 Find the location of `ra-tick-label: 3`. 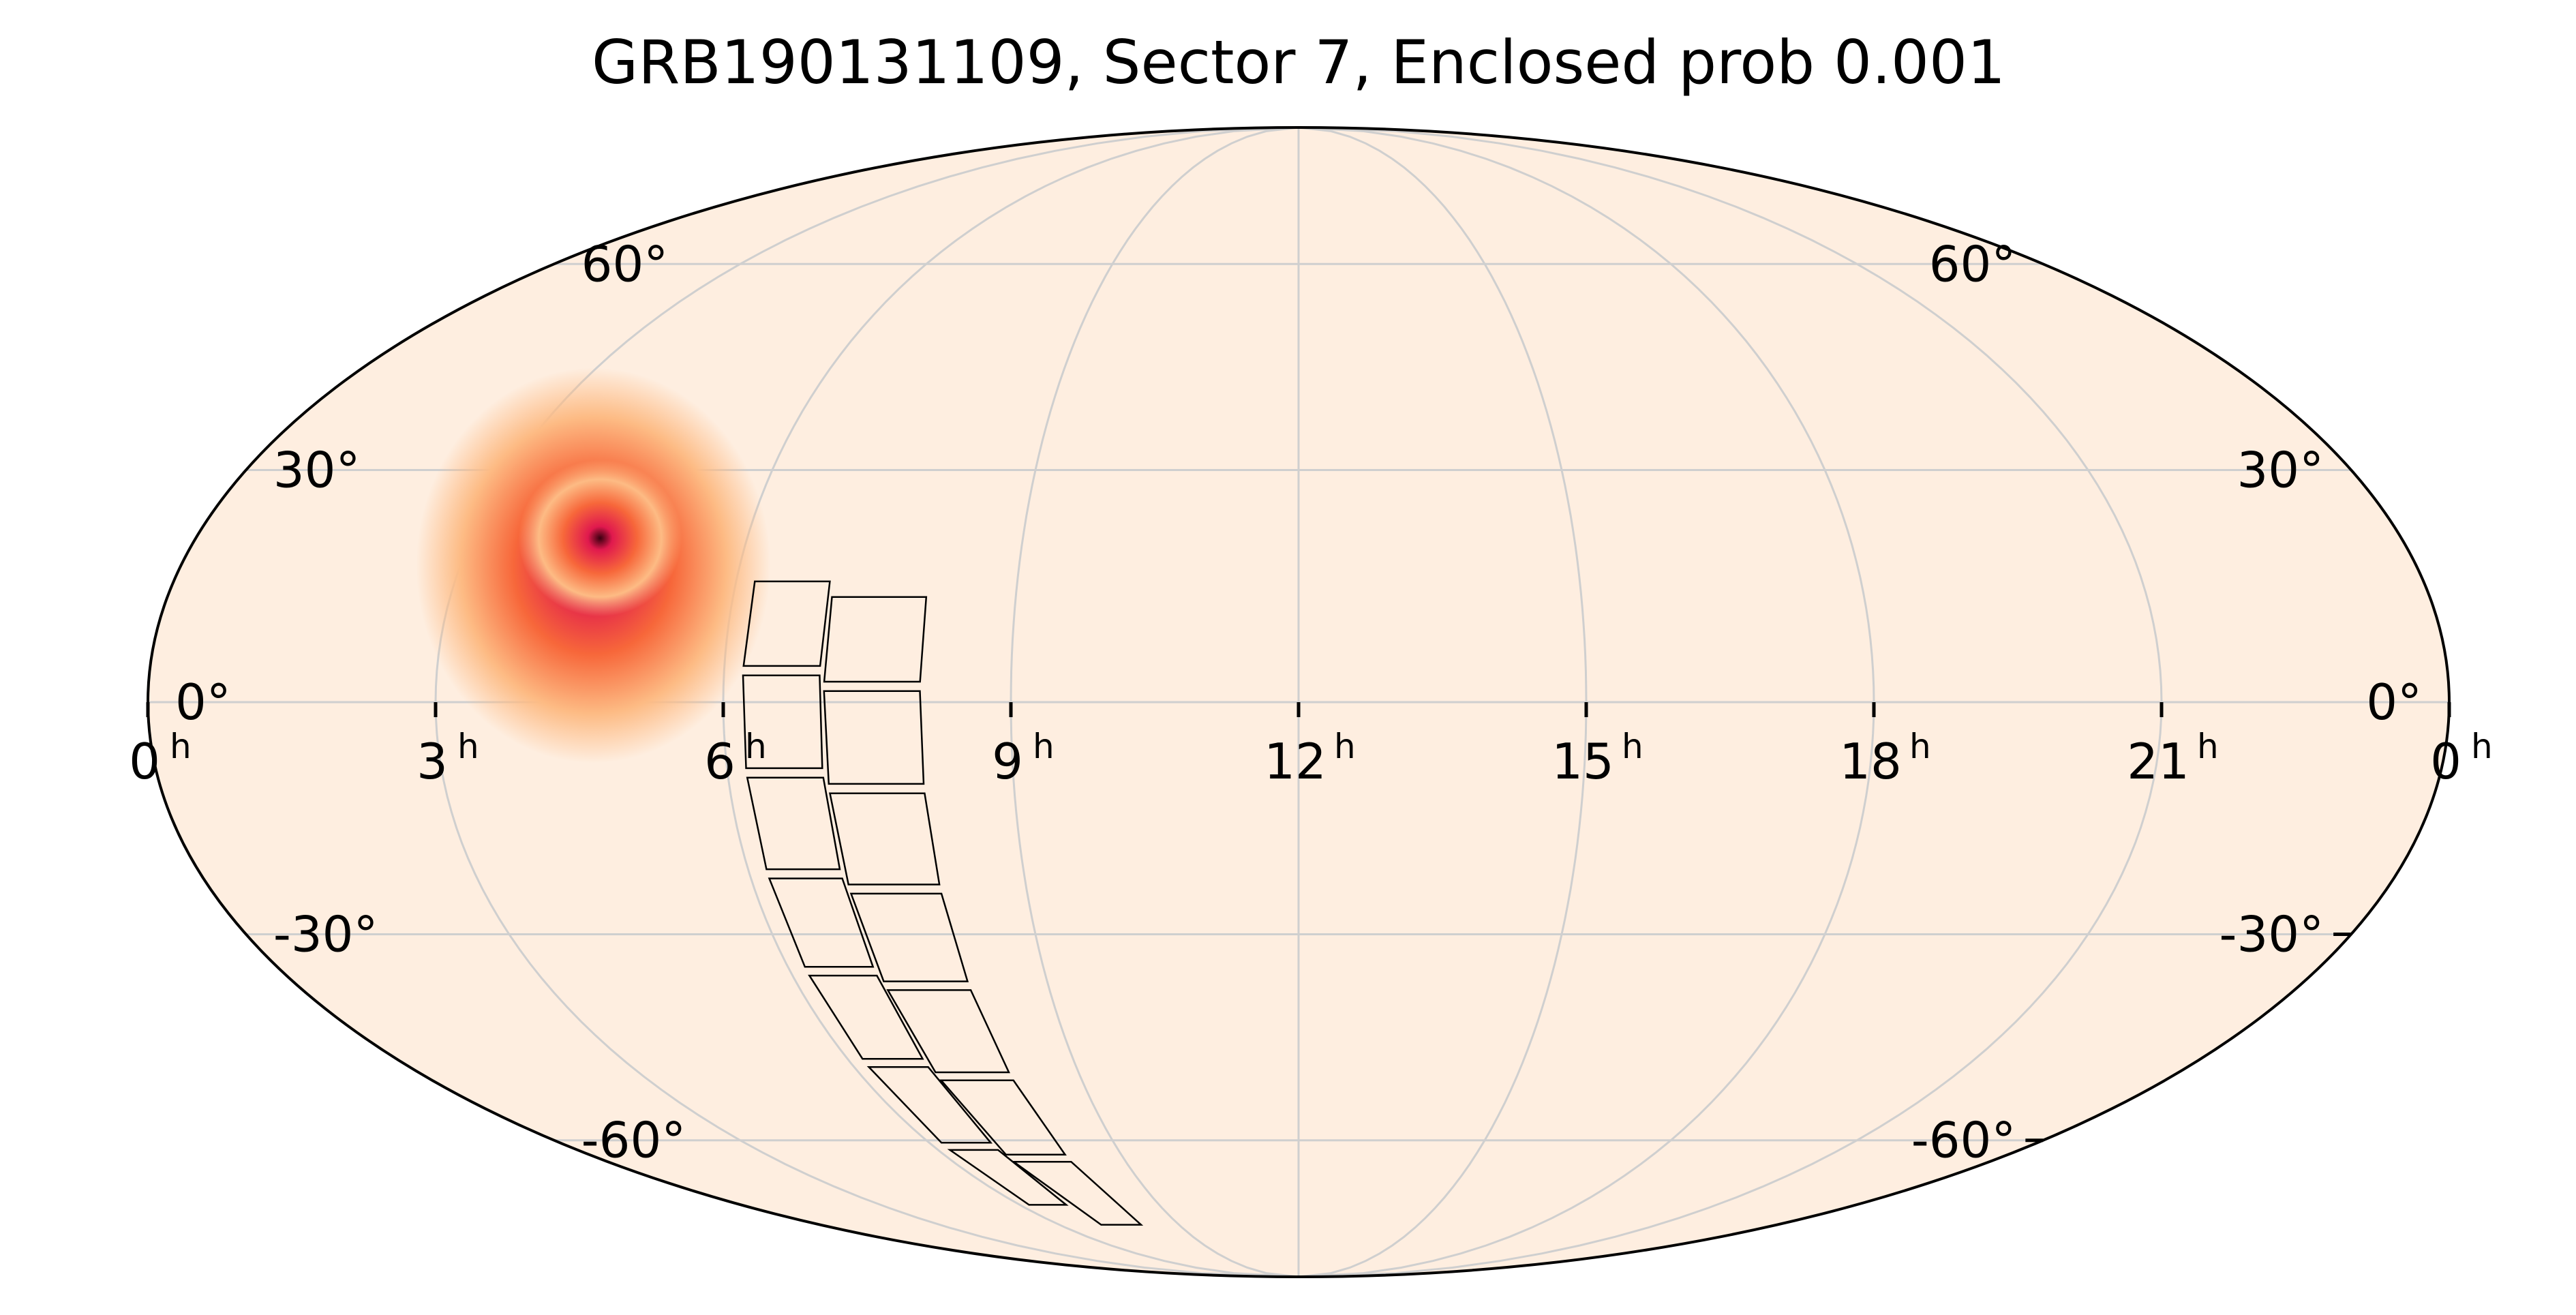

ra-tick-label: 3 is located at coordinates (432, 761).